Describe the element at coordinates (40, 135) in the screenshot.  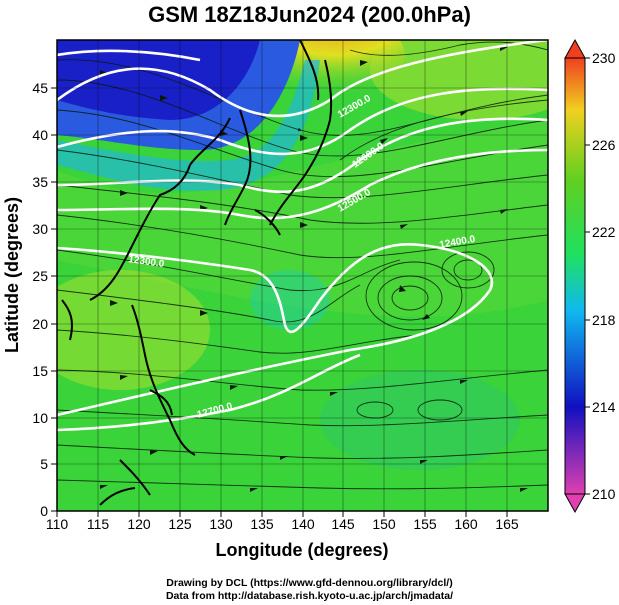
I see `y-tick-label: 40` at that location.